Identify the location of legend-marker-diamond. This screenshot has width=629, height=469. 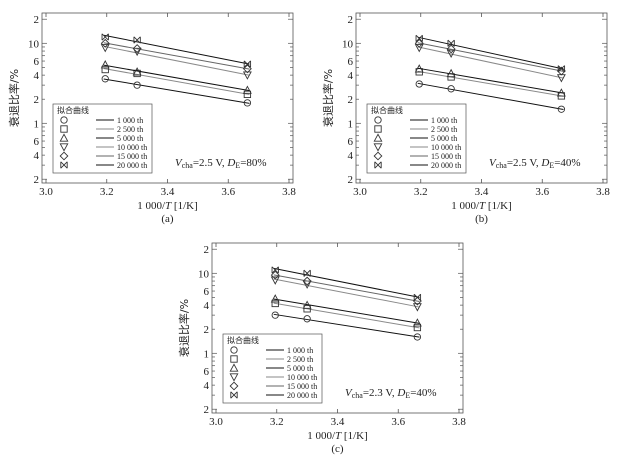
(64, 156).